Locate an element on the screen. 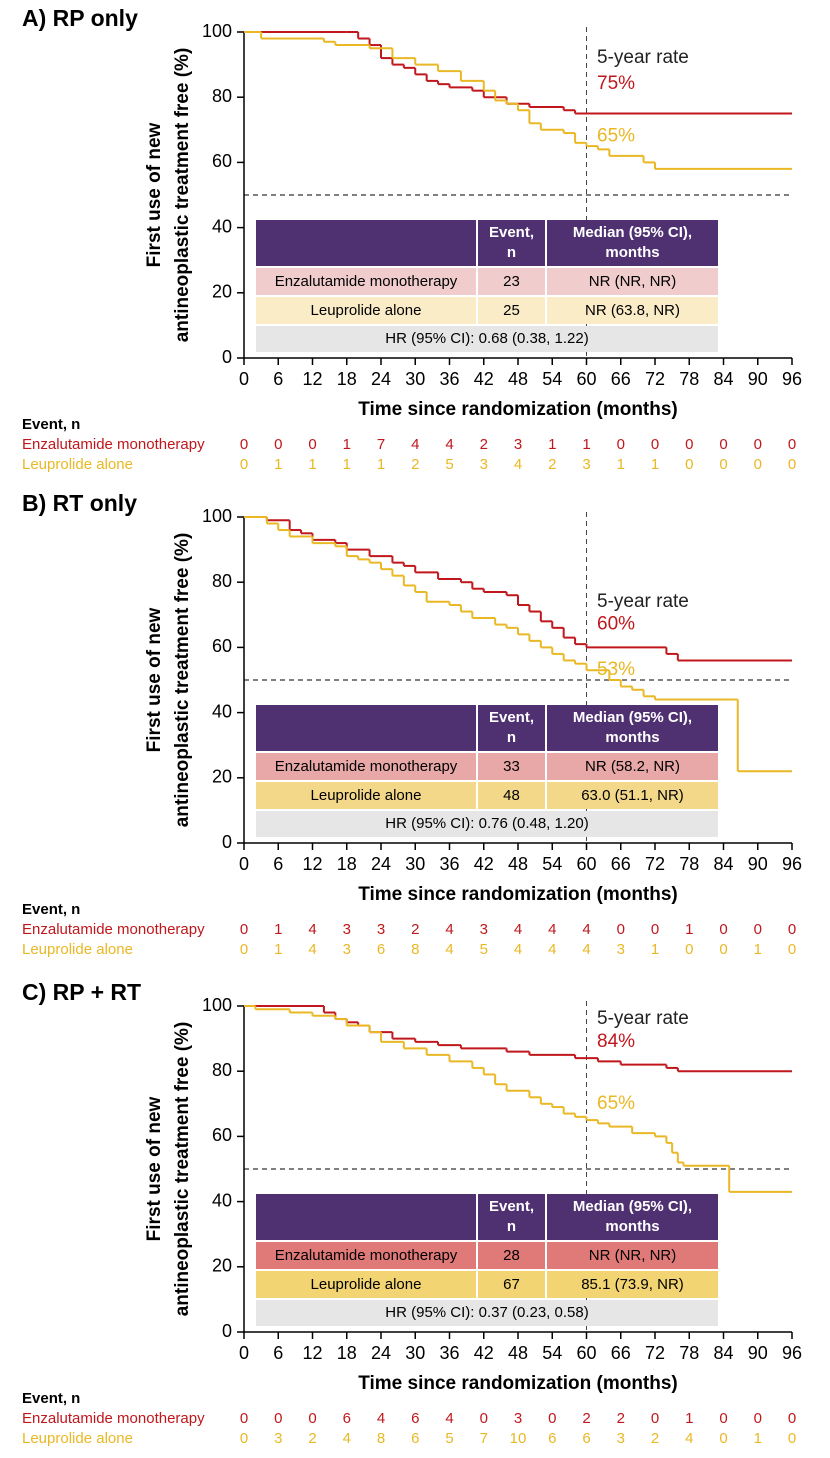  y-tick-label: 40 is located at coordinates (222, 226).